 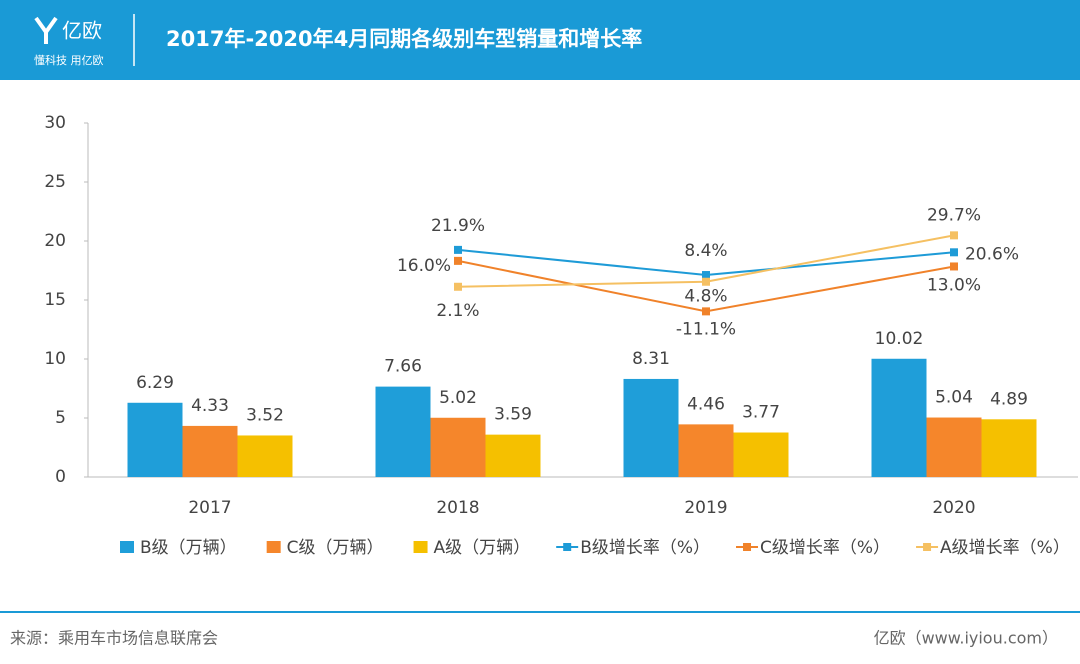 What do you see at coordinates (265, 415) in the screenshot?
I see `bar-label: 3.52` at bounding box center [265, 415].